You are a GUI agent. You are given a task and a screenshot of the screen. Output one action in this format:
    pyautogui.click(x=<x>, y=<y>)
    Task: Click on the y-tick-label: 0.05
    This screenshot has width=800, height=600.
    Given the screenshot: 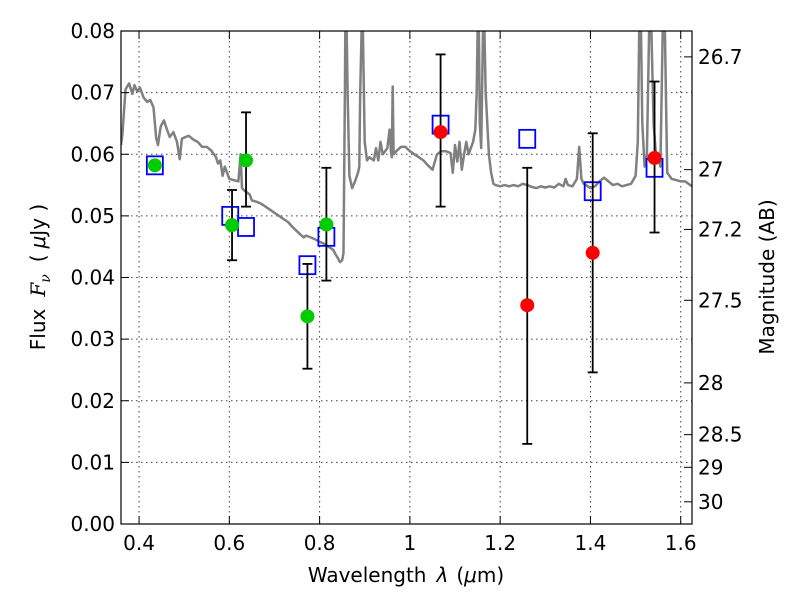 What is the action you would take?
    pyautogui.click(x=92, y=216)
    